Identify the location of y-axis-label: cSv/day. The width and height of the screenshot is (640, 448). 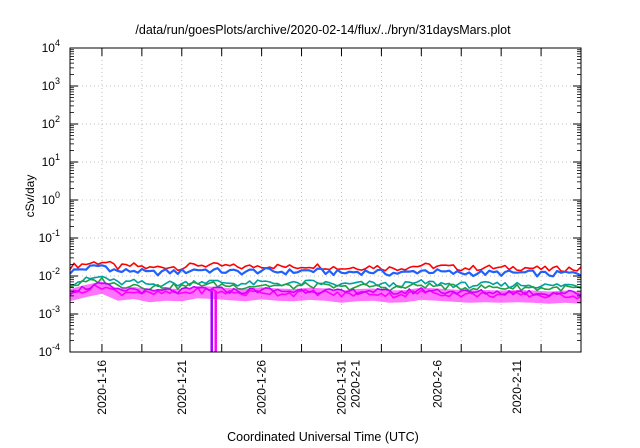
(30, 196).